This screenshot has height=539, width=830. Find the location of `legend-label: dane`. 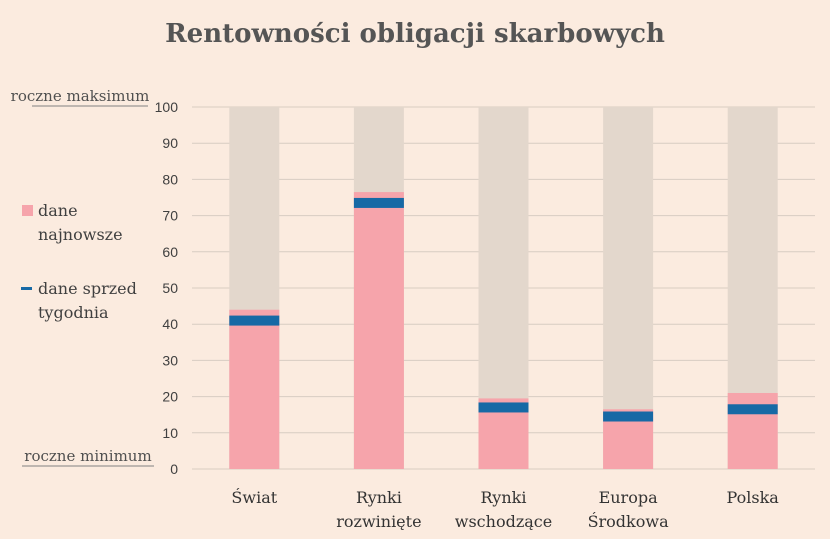

legend-label: dane is located at coordinates (58, 210).